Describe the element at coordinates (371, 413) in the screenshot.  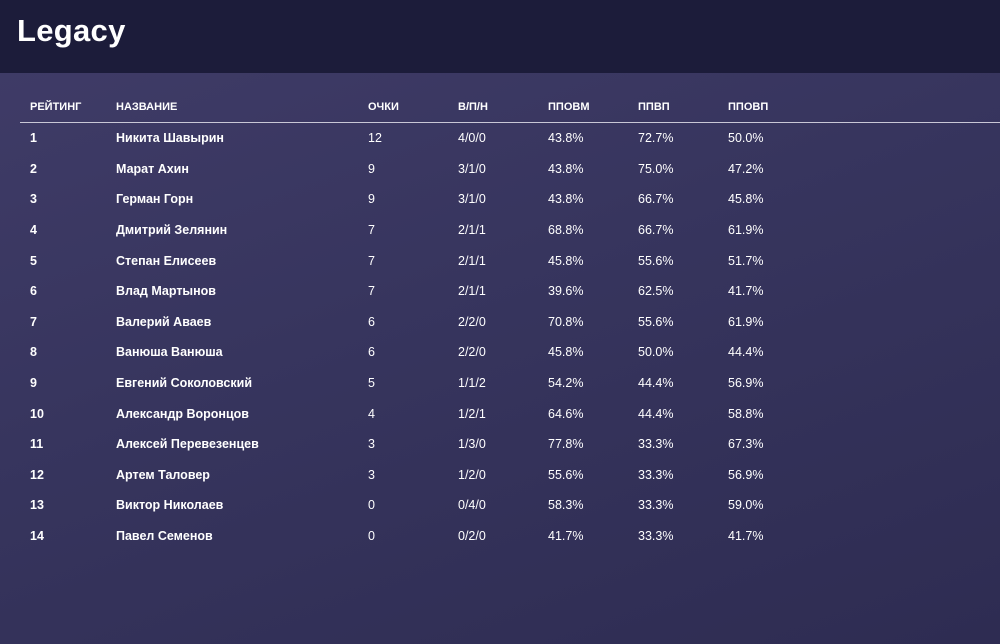
I see `points-cell: 4` at that location.